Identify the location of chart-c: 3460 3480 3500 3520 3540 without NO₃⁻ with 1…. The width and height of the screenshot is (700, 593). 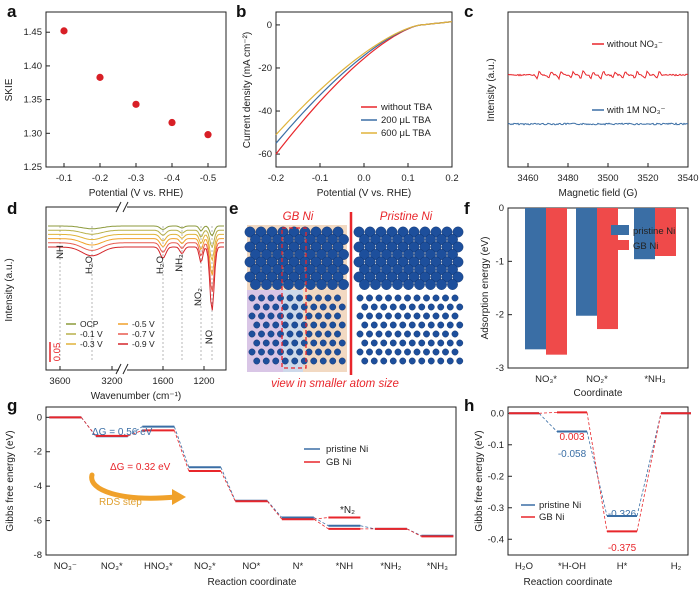
(592, 105).